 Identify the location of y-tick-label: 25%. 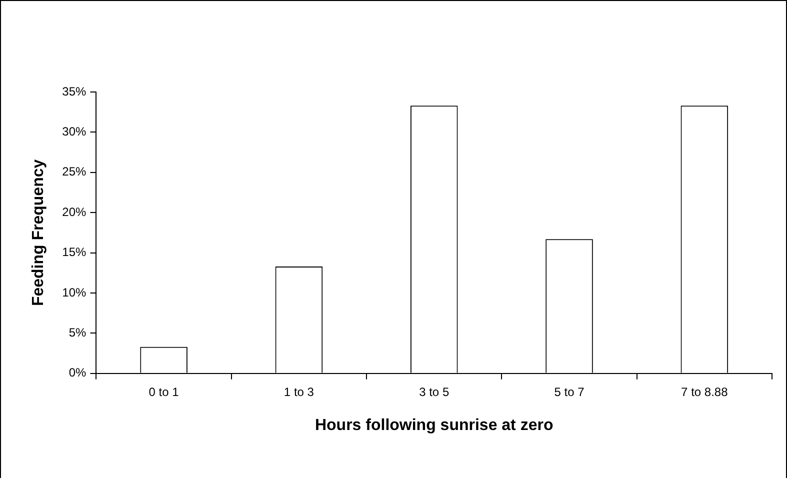
(74, 171).